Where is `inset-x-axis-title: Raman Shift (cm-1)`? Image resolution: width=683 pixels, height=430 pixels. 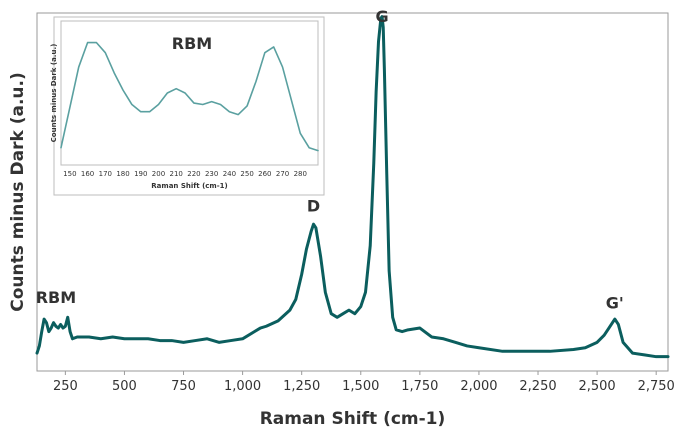 inset-x-axis-title: Raman Shift (cm-1) is located at coordinates (189, 186).